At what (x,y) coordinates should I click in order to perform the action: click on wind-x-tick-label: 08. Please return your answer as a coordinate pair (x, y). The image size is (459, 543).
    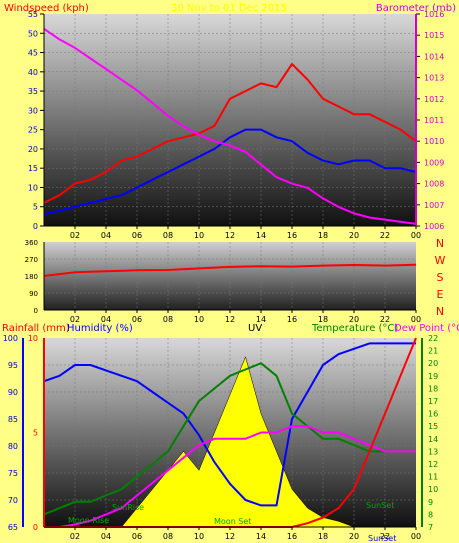
    Looking at the image, I should click on (168, 235).